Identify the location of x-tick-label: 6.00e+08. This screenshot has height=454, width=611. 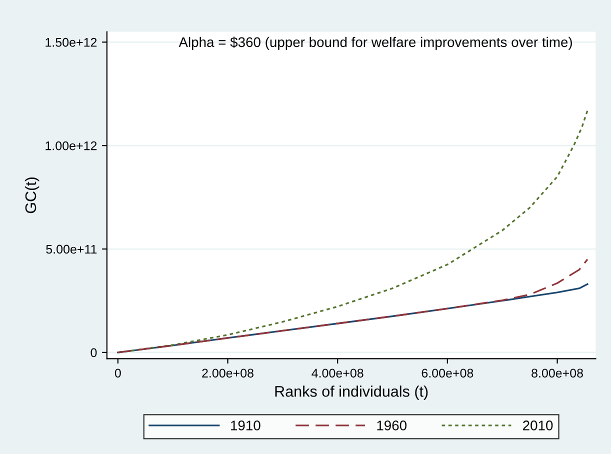
(448, 373).